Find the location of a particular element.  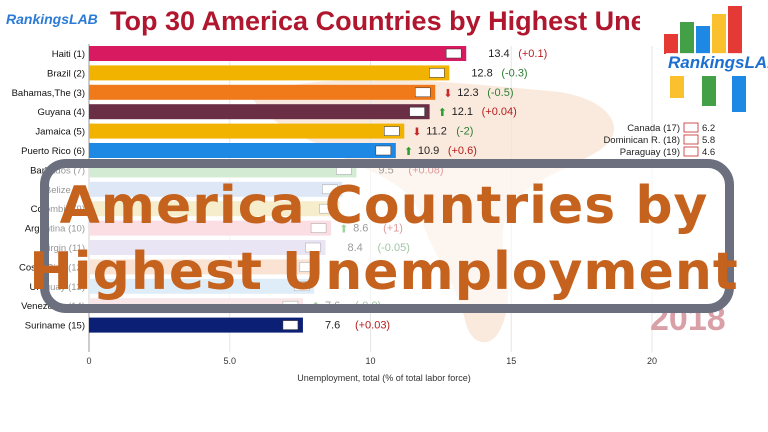

bar-value-label: 12.1 is located at coordinates (462, 112).